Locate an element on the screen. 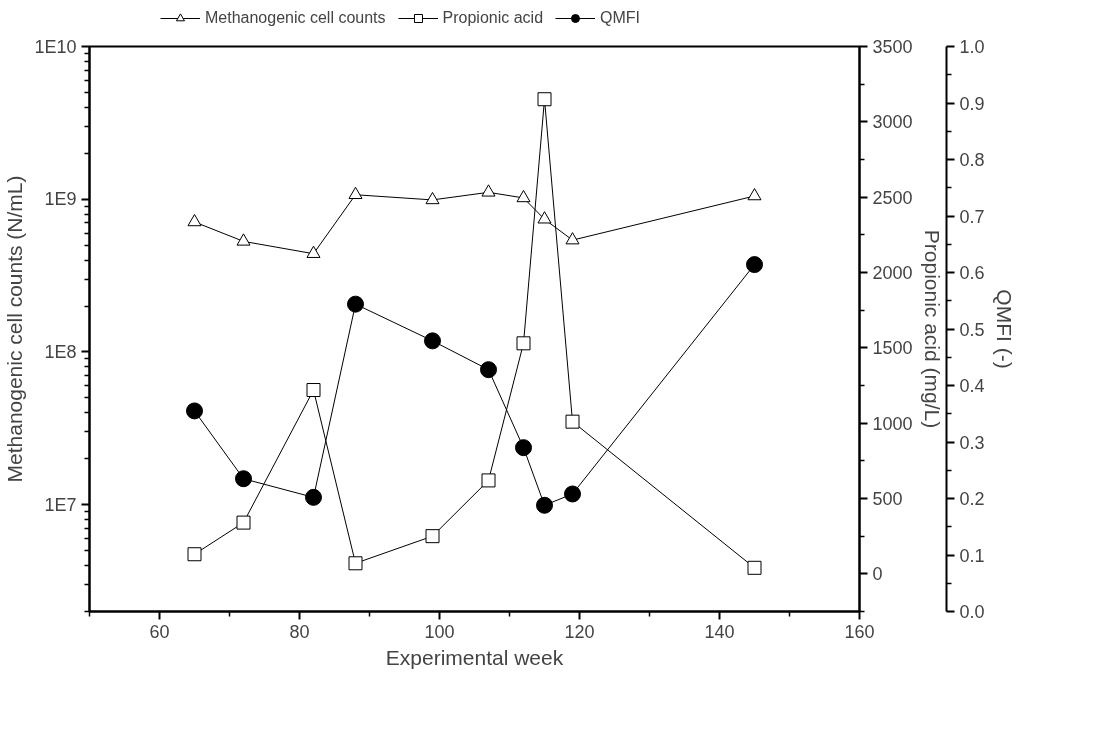 The width and height of the screenshot is (1104, 733). y2-axis-title: Propionic acid (mg/L) is located at coordinates (932, 329).